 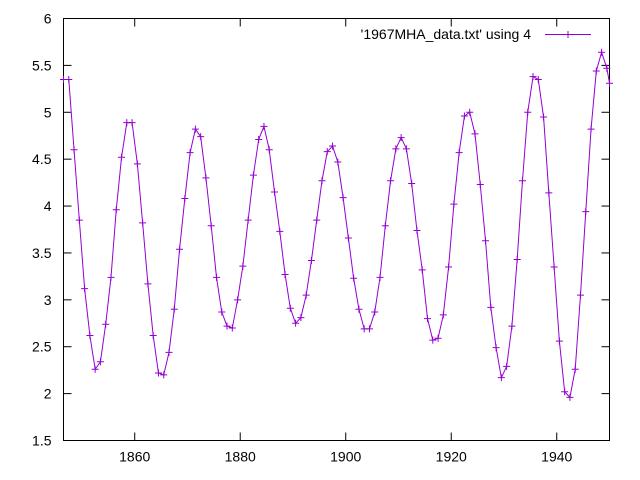 I want to click on y-tick-label: 3.5, so click(x=42, y=253).